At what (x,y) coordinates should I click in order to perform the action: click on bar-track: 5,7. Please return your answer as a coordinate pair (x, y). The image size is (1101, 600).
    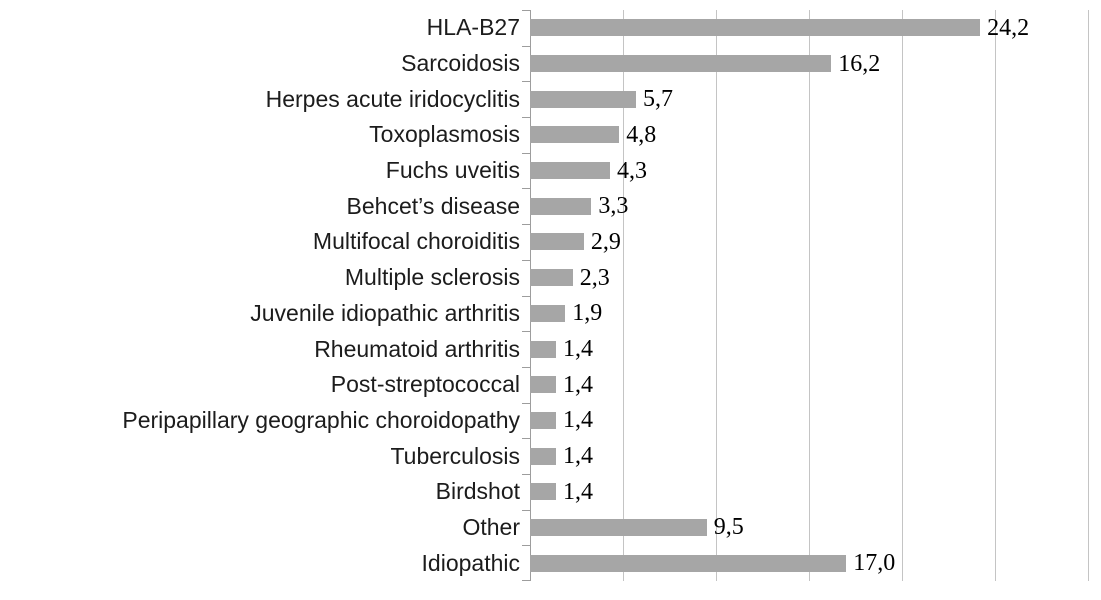
    Looking at the image, I should click on (815, 99).